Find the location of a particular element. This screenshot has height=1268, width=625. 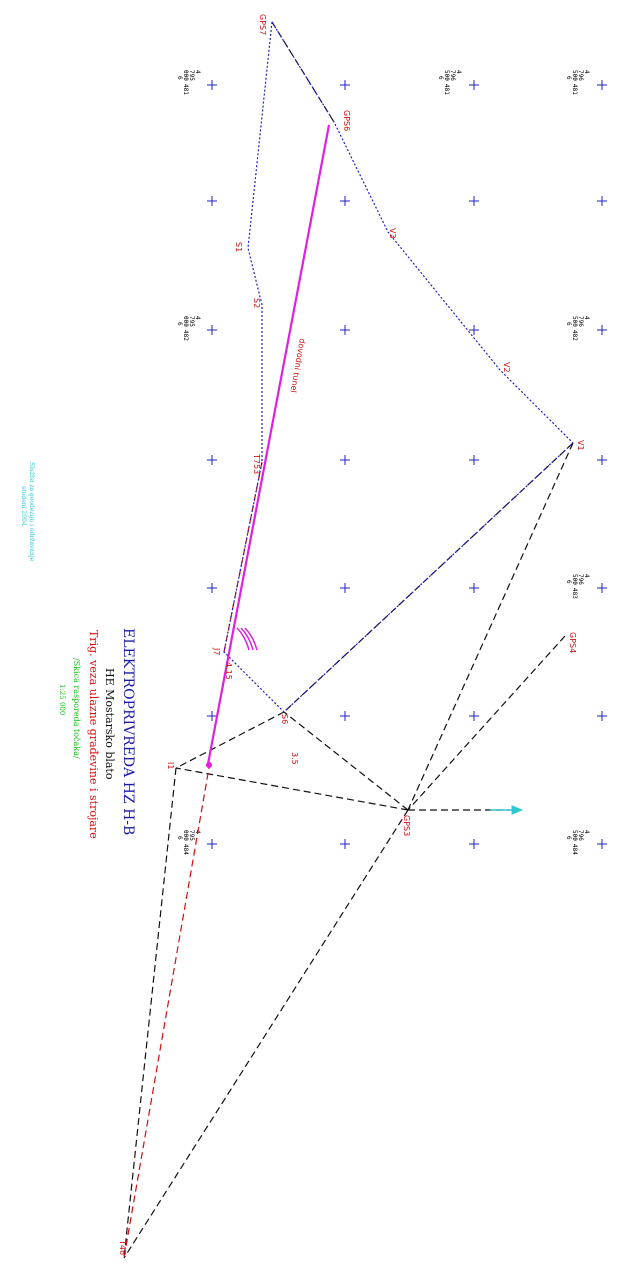

point-label-gps4: GPS4 is located at coordinates (572, 642).